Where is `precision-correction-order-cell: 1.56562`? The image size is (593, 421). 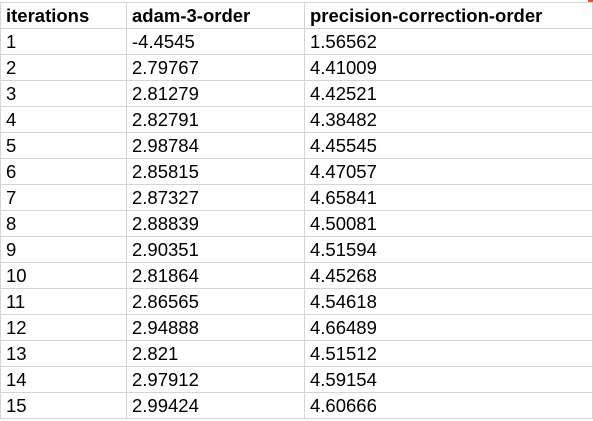 precision-correction-order-cell: 1.56562 is located at coordinates (448, 41).